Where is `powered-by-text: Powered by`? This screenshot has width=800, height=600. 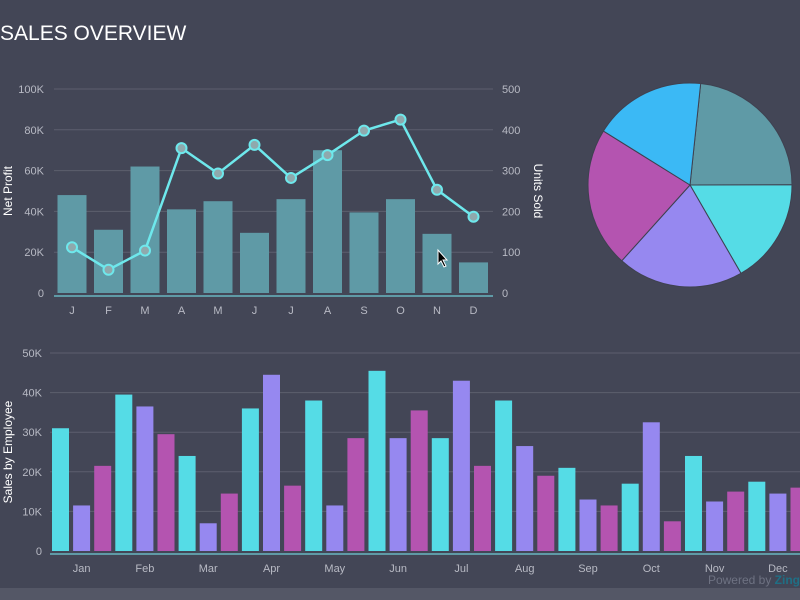
powered-by-text: Powered by is located at coordinates (739, 580).